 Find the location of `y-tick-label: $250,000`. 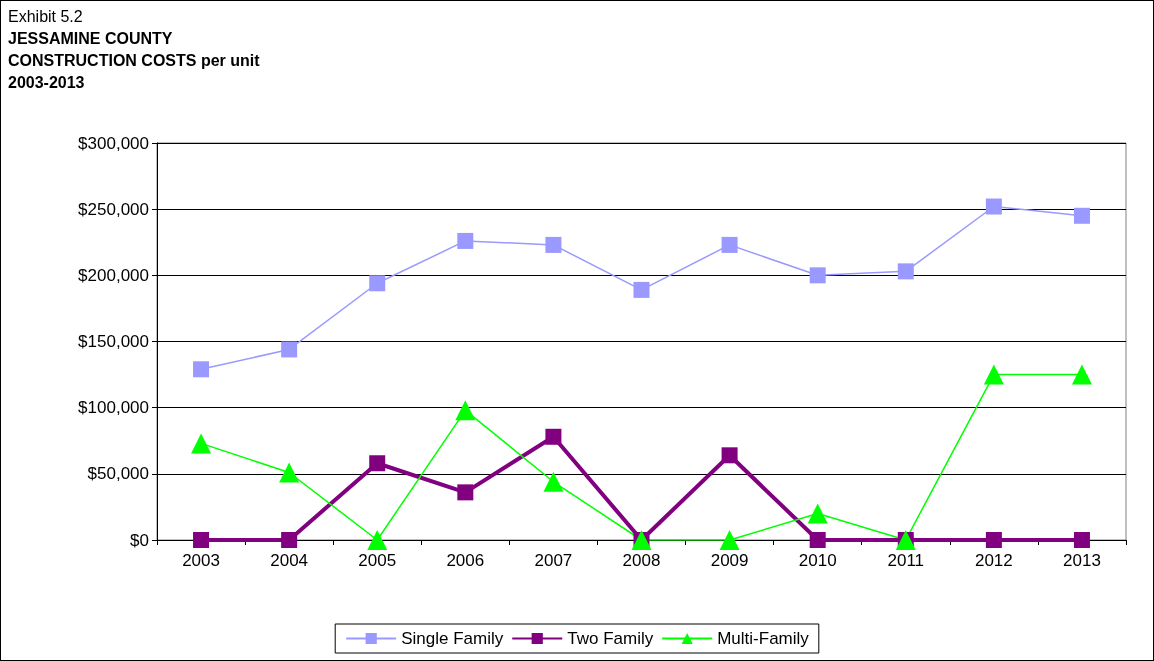

y-tick-label: $250,000 is located at coordinates (113, 209).